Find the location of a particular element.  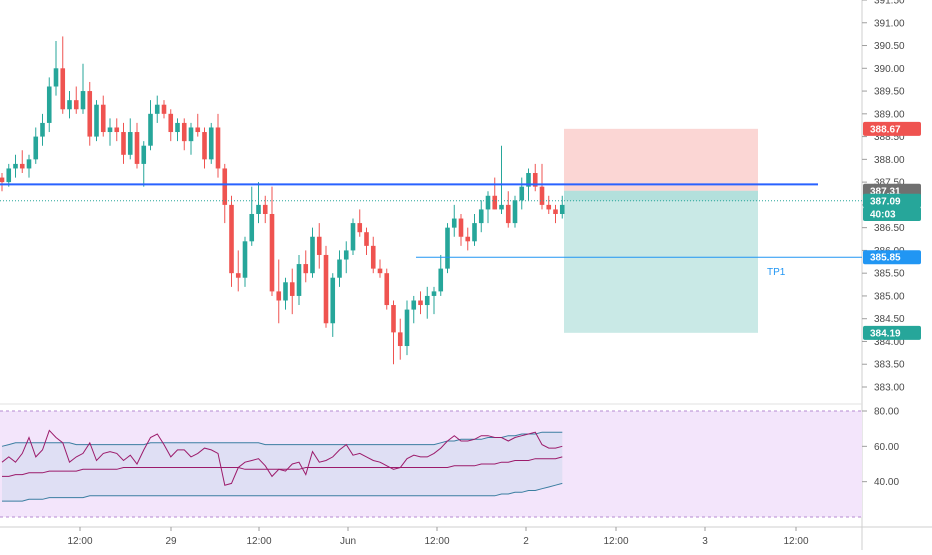

entry-zone is located at coordinates (661, 195).